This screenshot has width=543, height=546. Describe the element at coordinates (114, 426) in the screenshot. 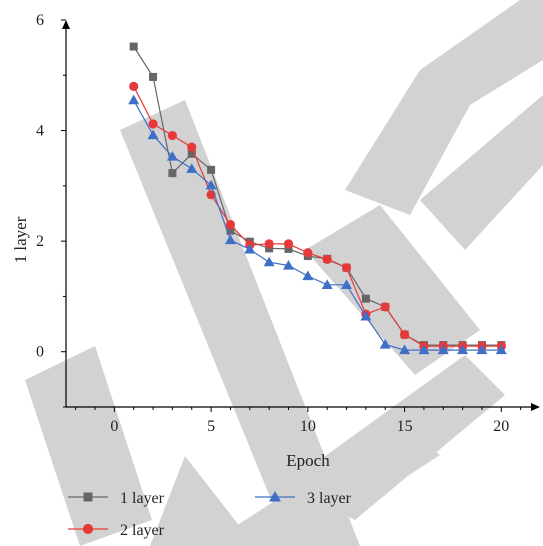

I see `x-tick-label: 0` at that location.